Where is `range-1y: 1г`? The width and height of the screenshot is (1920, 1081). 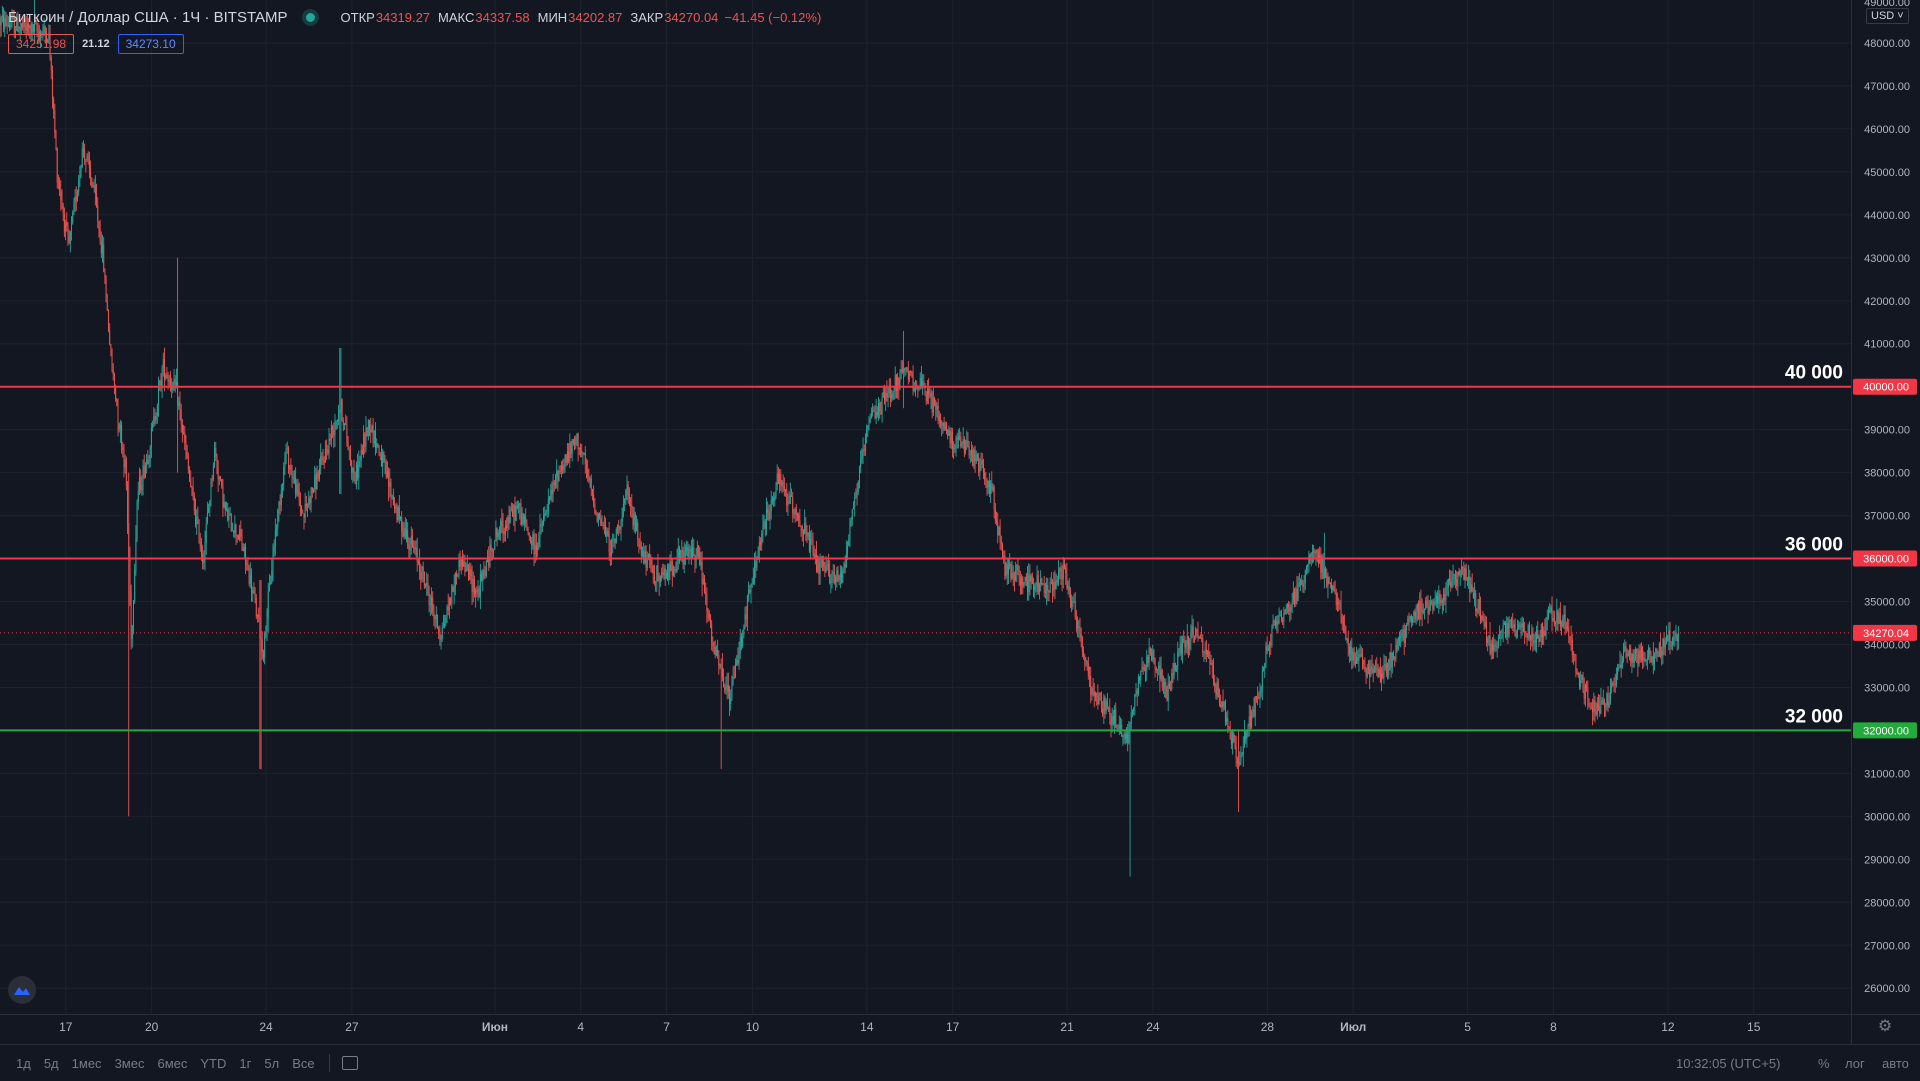 range-1y: 1г is located at coordinates (245, 1063).